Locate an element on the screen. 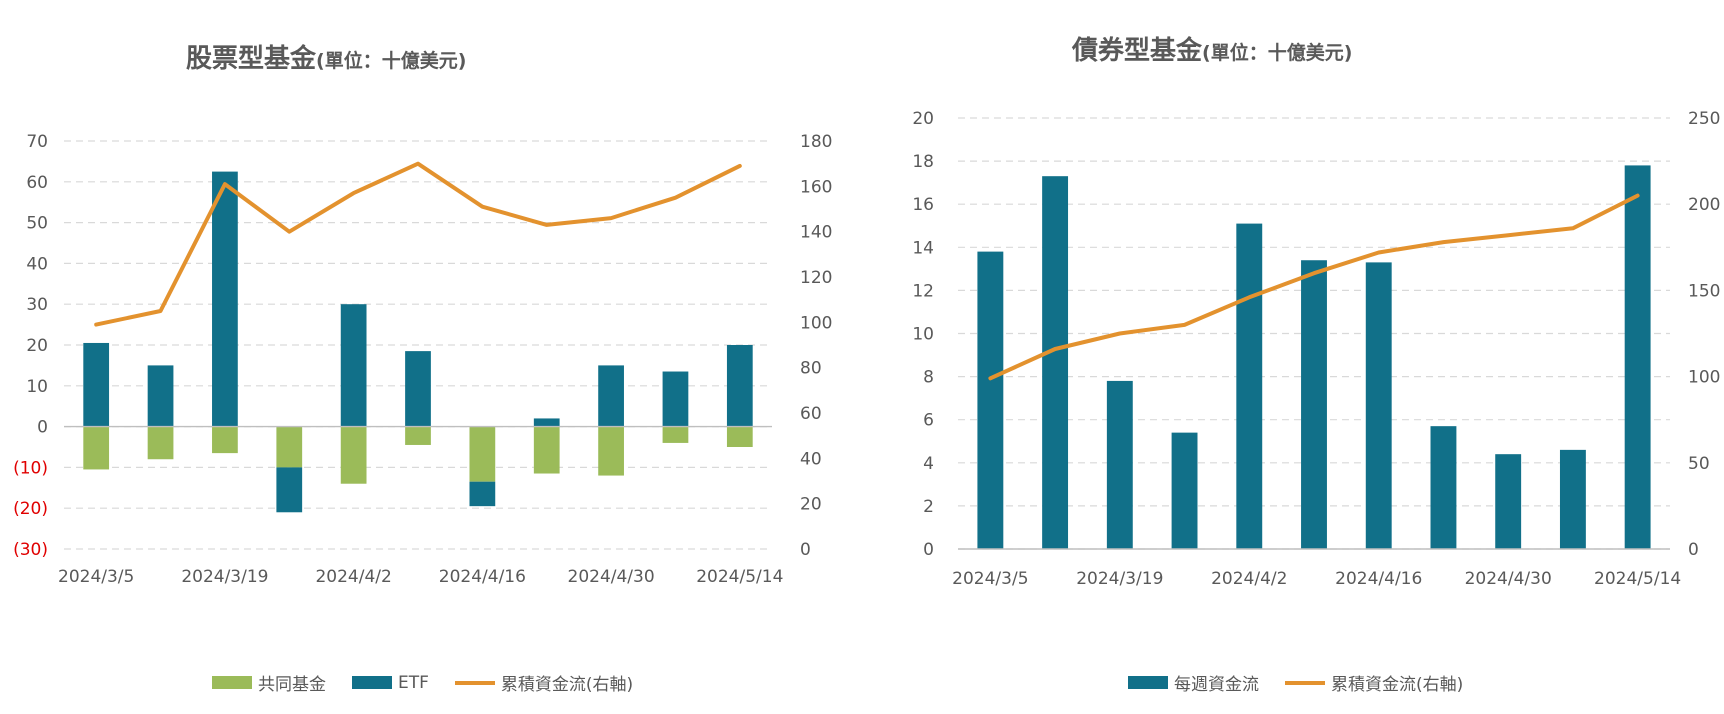  legend-label-weekly: 每週資金流 is located at coordinates (1216, 685).